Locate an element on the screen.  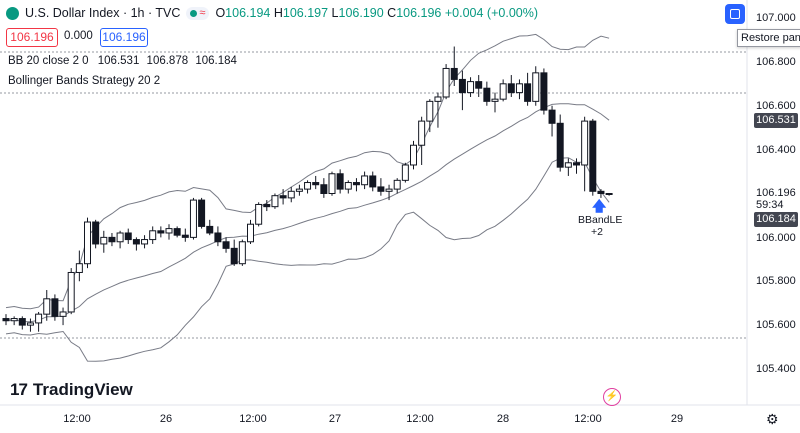
ohlc-change: +0.004 (+0.00%) is located at coordinates (491, 13).